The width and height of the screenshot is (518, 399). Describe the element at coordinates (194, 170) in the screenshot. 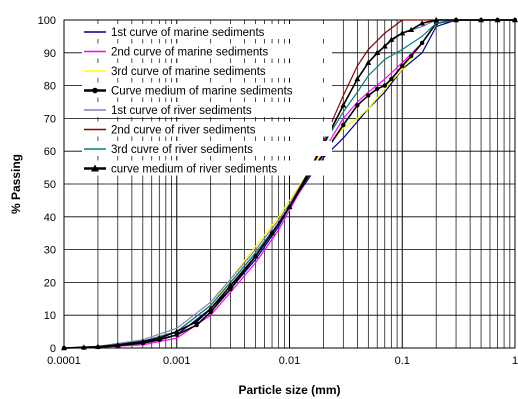

I see `legend-label: curve medium of river sediments` at that location.